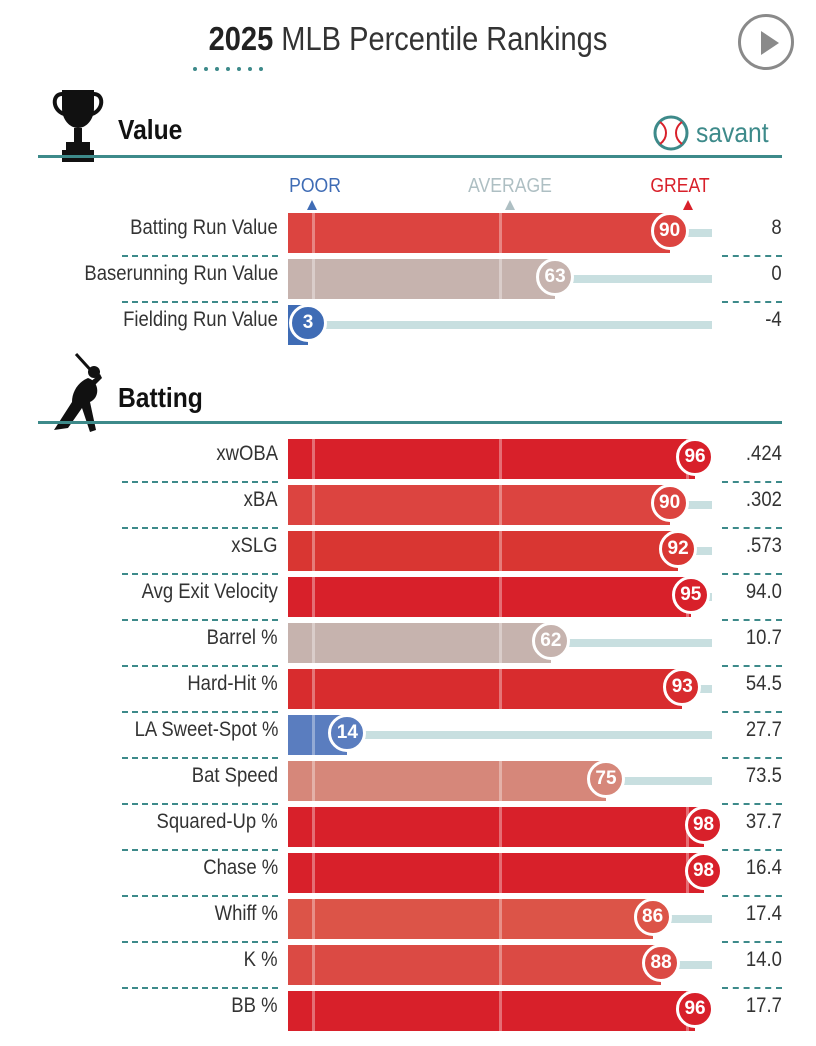  Describe the element at coordinates (764, 499) in the screenshot. I see `metric-value: .302` at that location.